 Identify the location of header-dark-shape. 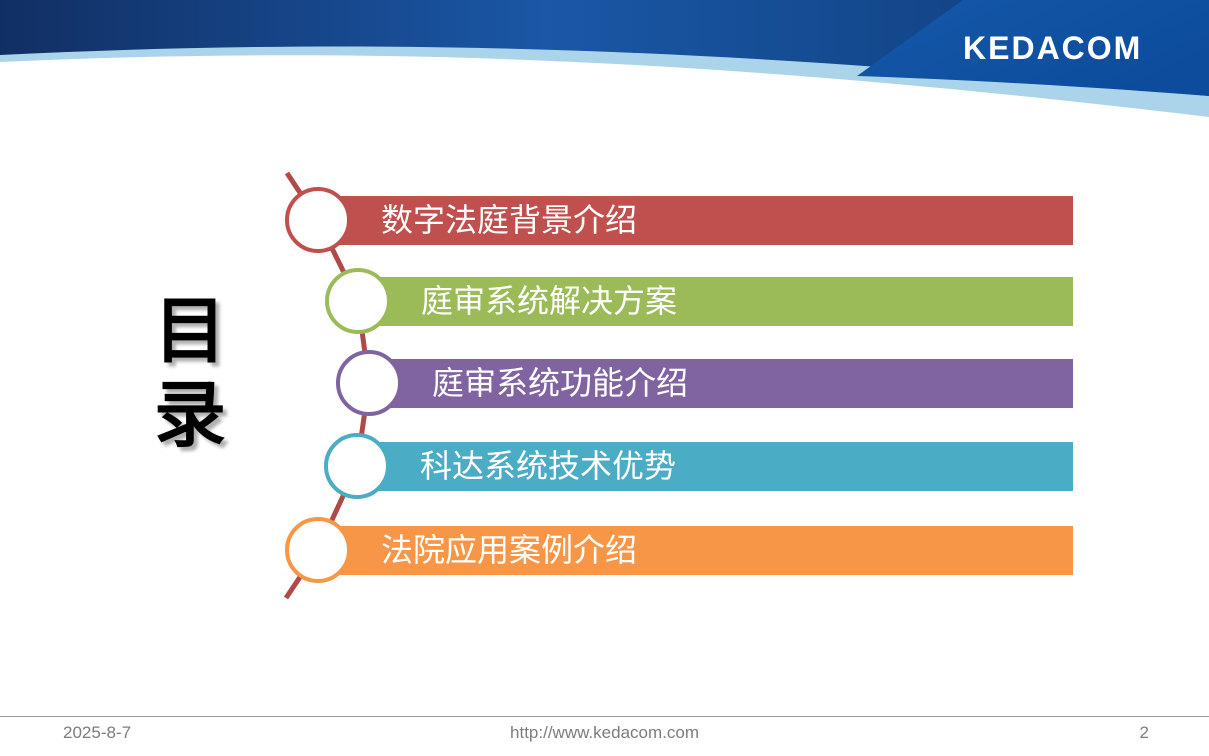
(604, 48).